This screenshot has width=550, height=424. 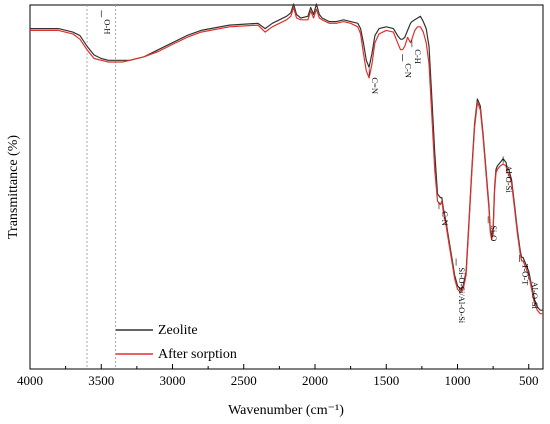 I want to click on x-tick-label: 4000, so click(x=30, y=380).